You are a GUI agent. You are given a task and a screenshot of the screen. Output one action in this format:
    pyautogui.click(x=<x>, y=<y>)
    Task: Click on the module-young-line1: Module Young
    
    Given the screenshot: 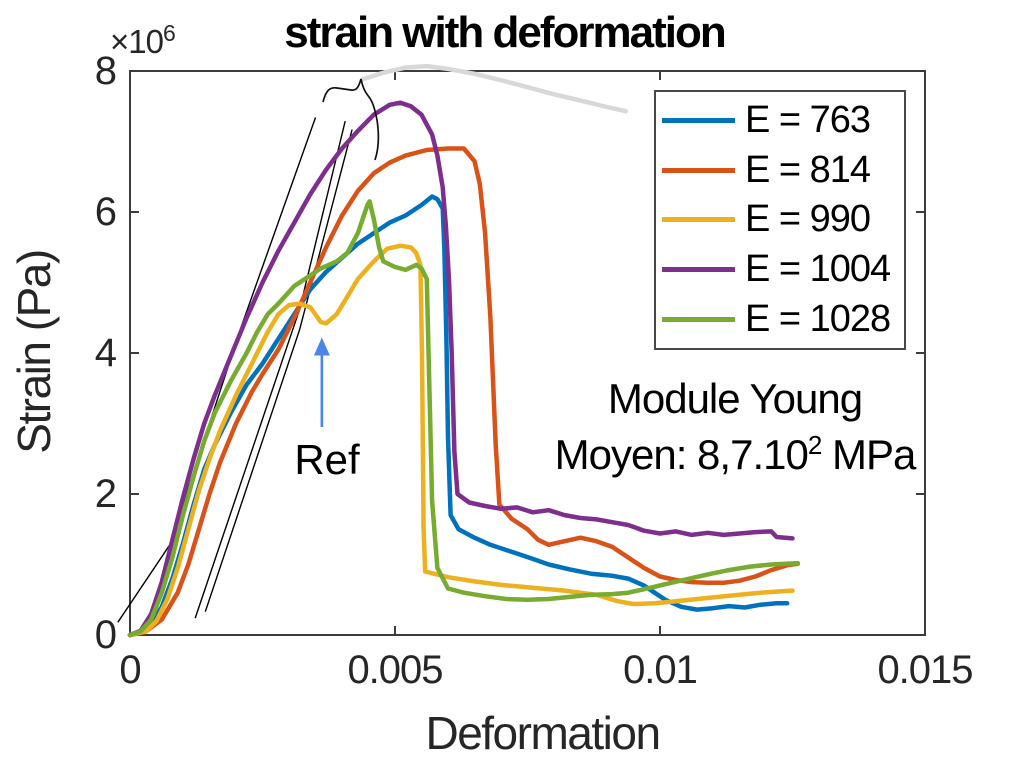 What is the action you would take?
    pyautogui.click(x=735, y=398)
    